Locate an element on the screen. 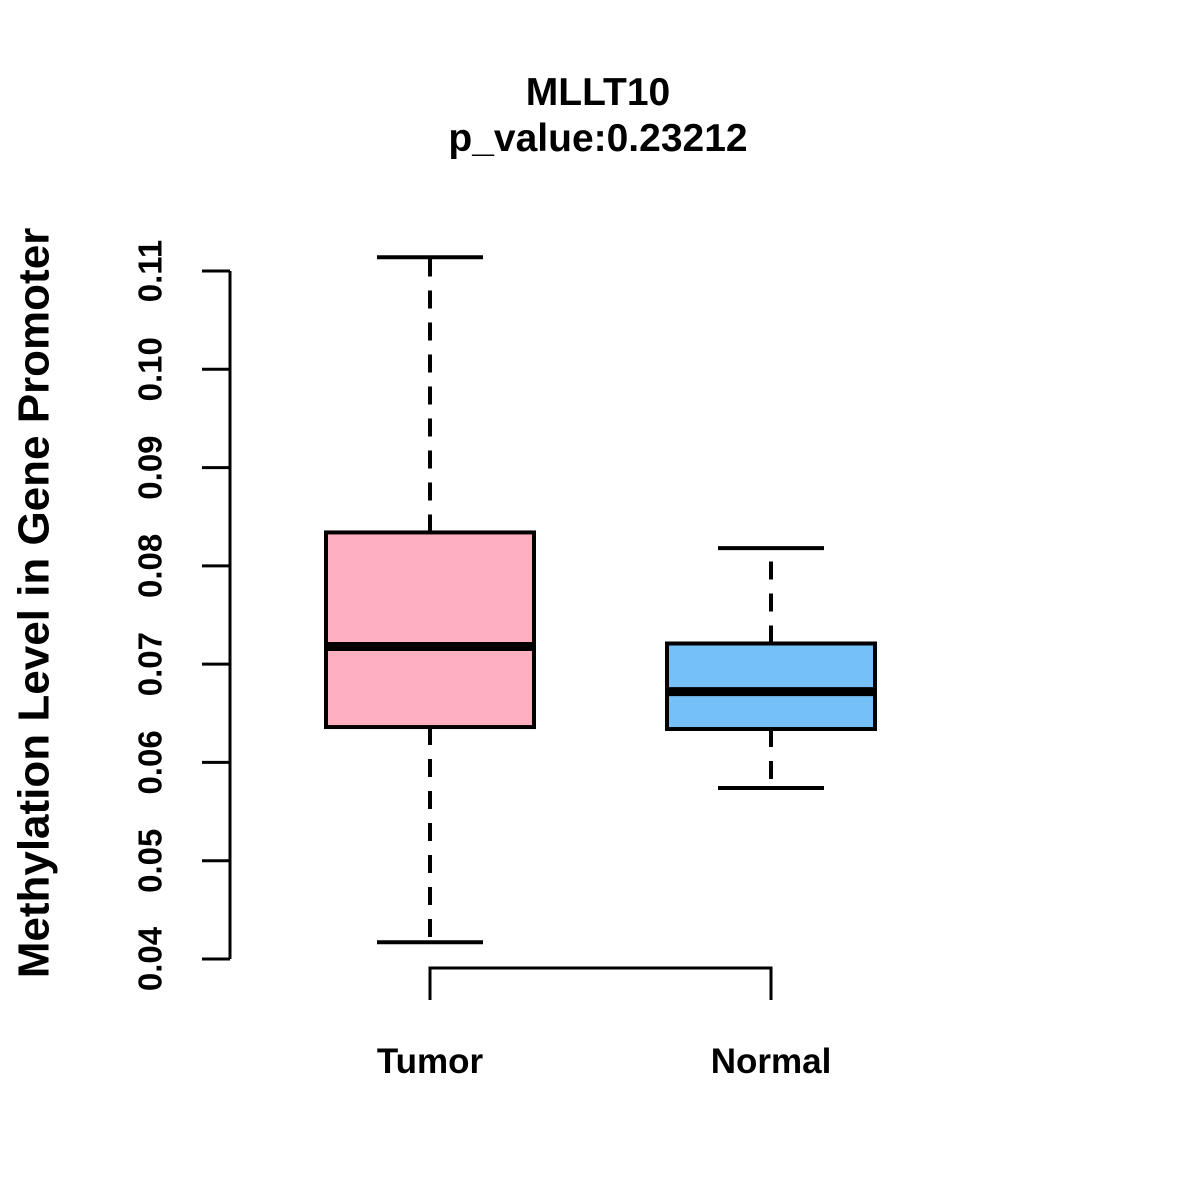 The image size is (1200, 1200). y-axis-tick-label: 0.09 is located at coordinates (150, 467).